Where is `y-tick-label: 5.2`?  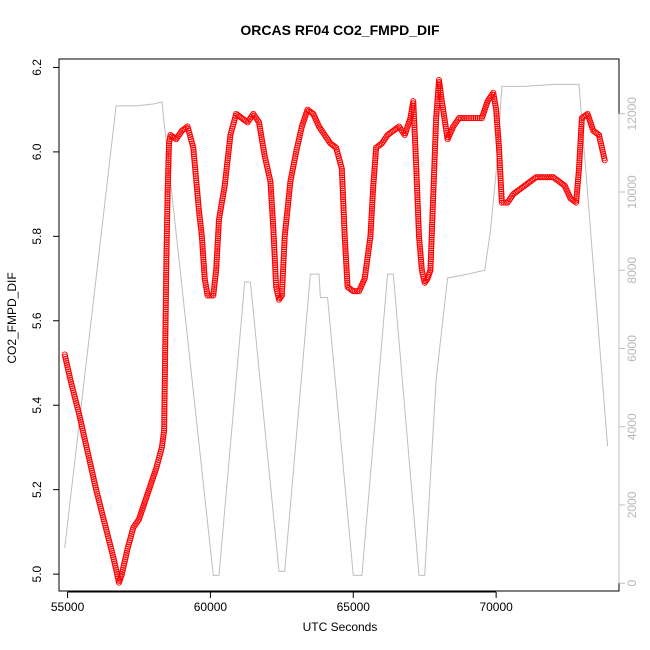 y-tick-label: 5.2 is located at coordinates (37, 489).